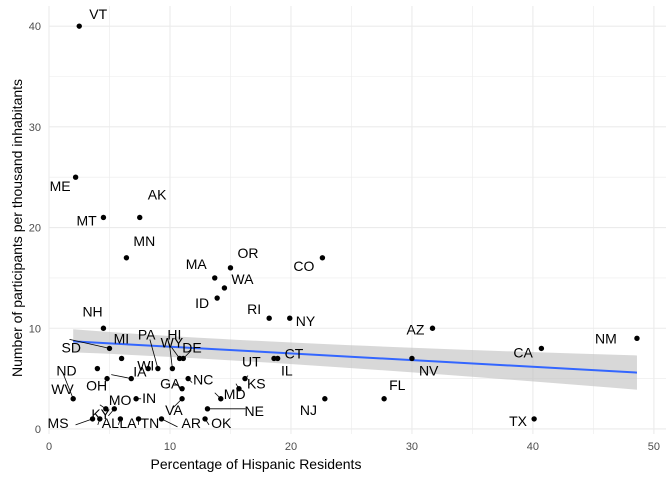 The height and width of the screenshot is (480, 672). Describe the element at coordinates (107, 378) in the screenshot. I see `data-point-oh` at that location.